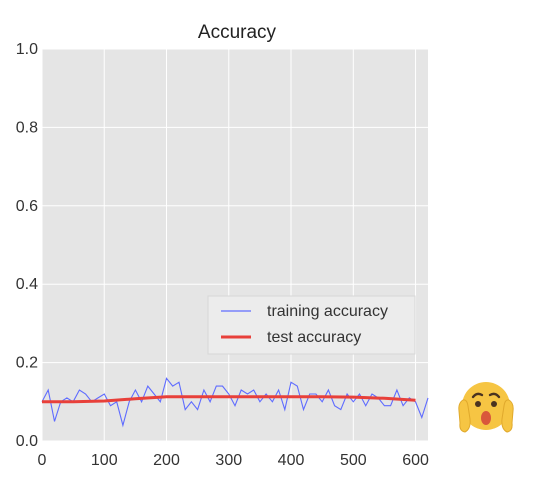 The height and width of the screenshot is (480, 534). What do you see at coordinates (237, 32) in the screenshot?
I see `chart-title: Accuracy` at bounding box center [237, 32].